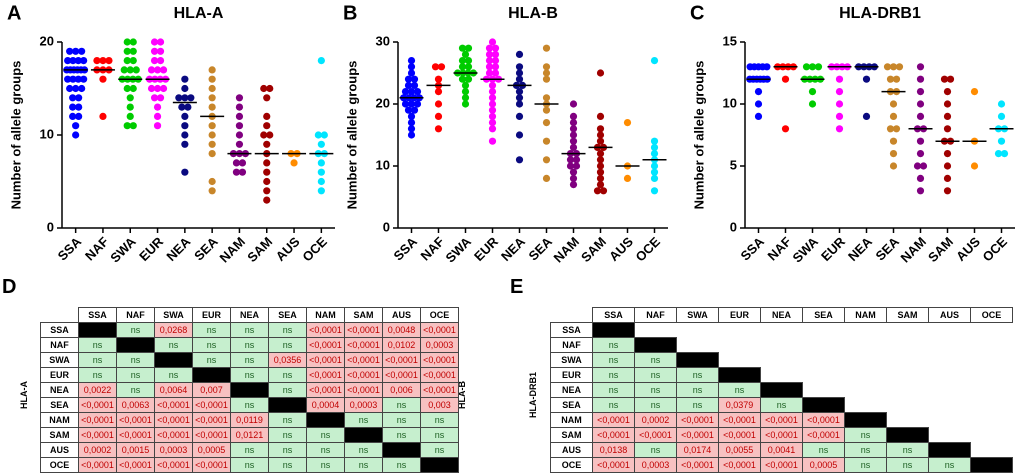 This screenshot has width=1024, height=474. I want to click on x-tick-label: OCE, so click(995, 249).